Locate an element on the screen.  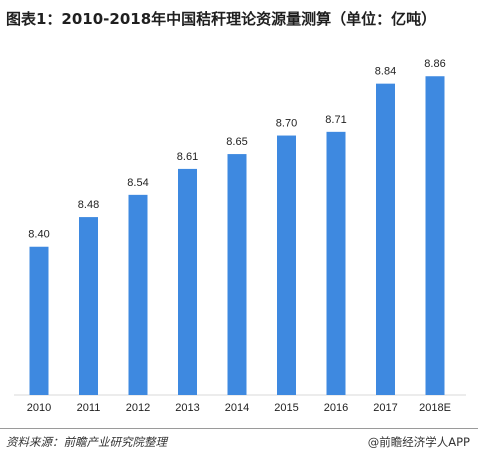
bar-2013 is located at coordinates (187, 281).